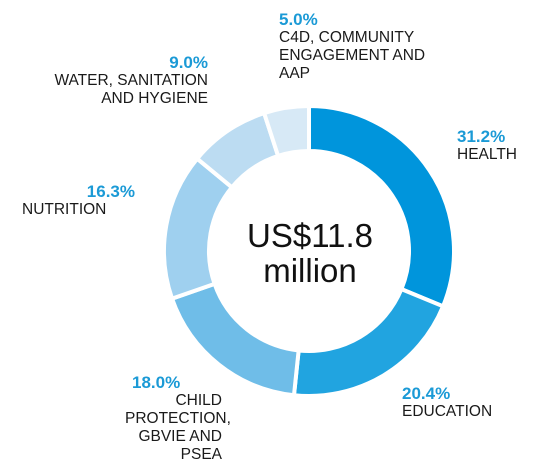 This screenshot has height=464, width=537. I want to click on center-total: US$11.8 million, so click(310, 253).